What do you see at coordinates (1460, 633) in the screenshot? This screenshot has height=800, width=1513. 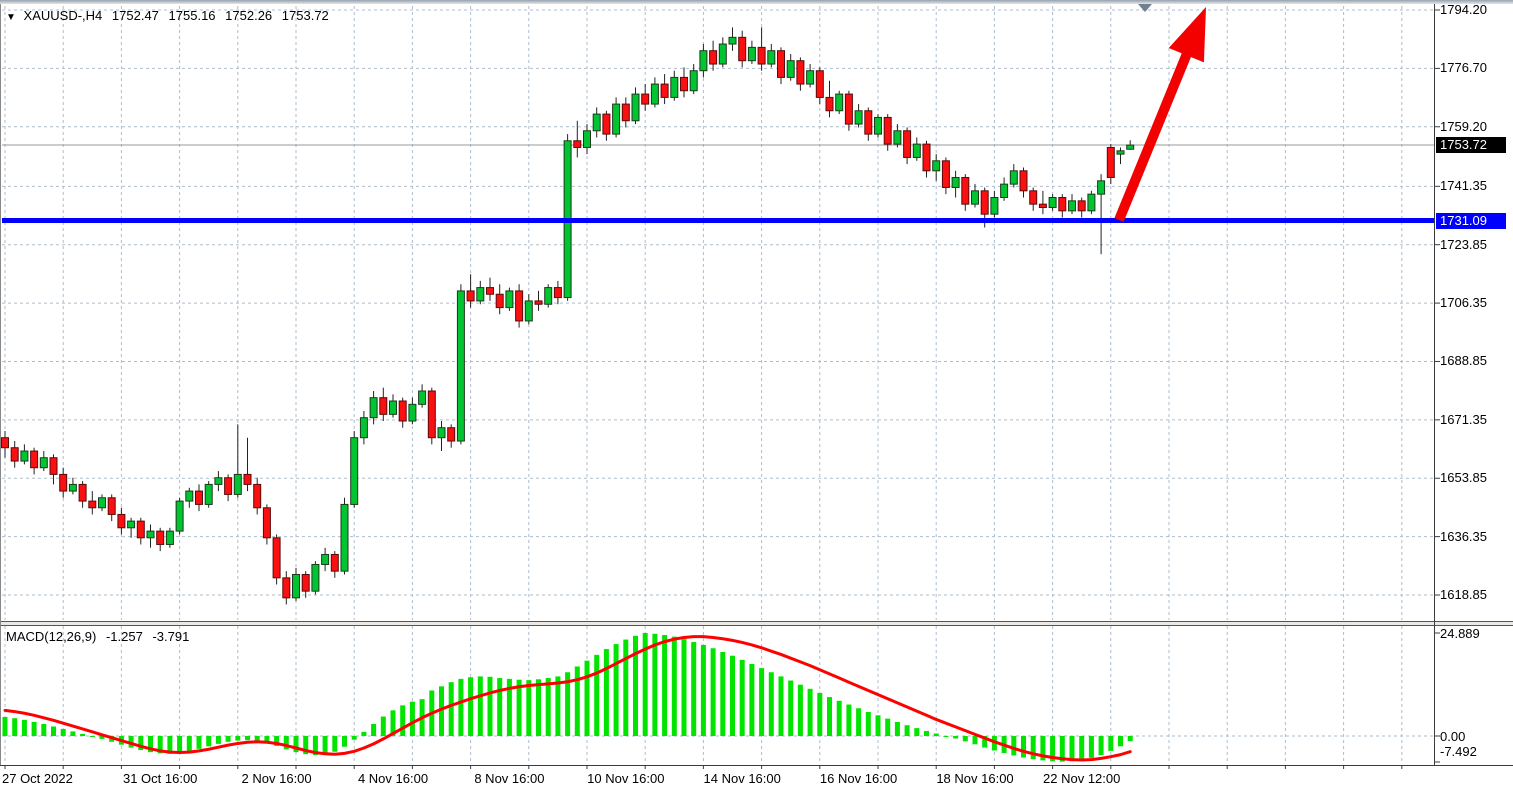 I see `macd-tick-label: 24.889` at bounding box center [1460, 633].